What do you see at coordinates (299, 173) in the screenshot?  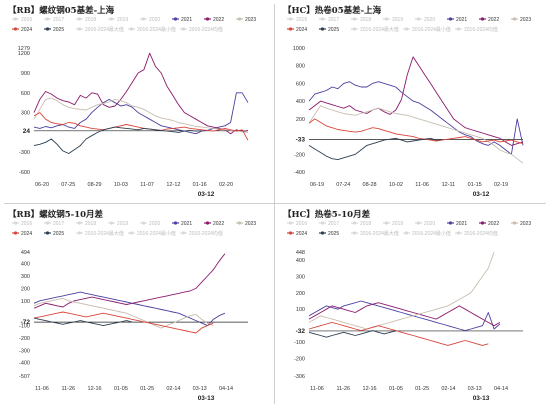 I see `y-tick-label: -400` at bounding box center [299, 173].